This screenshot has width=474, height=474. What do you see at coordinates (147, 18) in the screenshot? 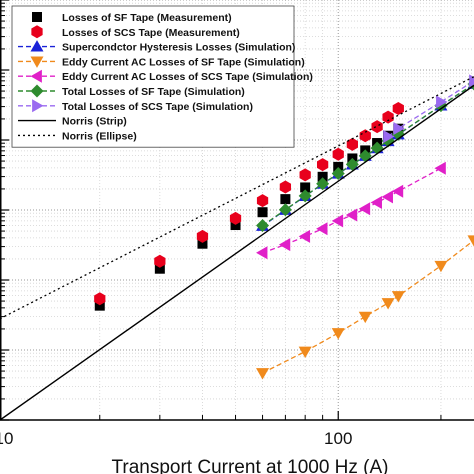
I see `legend-label: Losses of SF Tape (Measurement)` at bounding box center [147, 18].